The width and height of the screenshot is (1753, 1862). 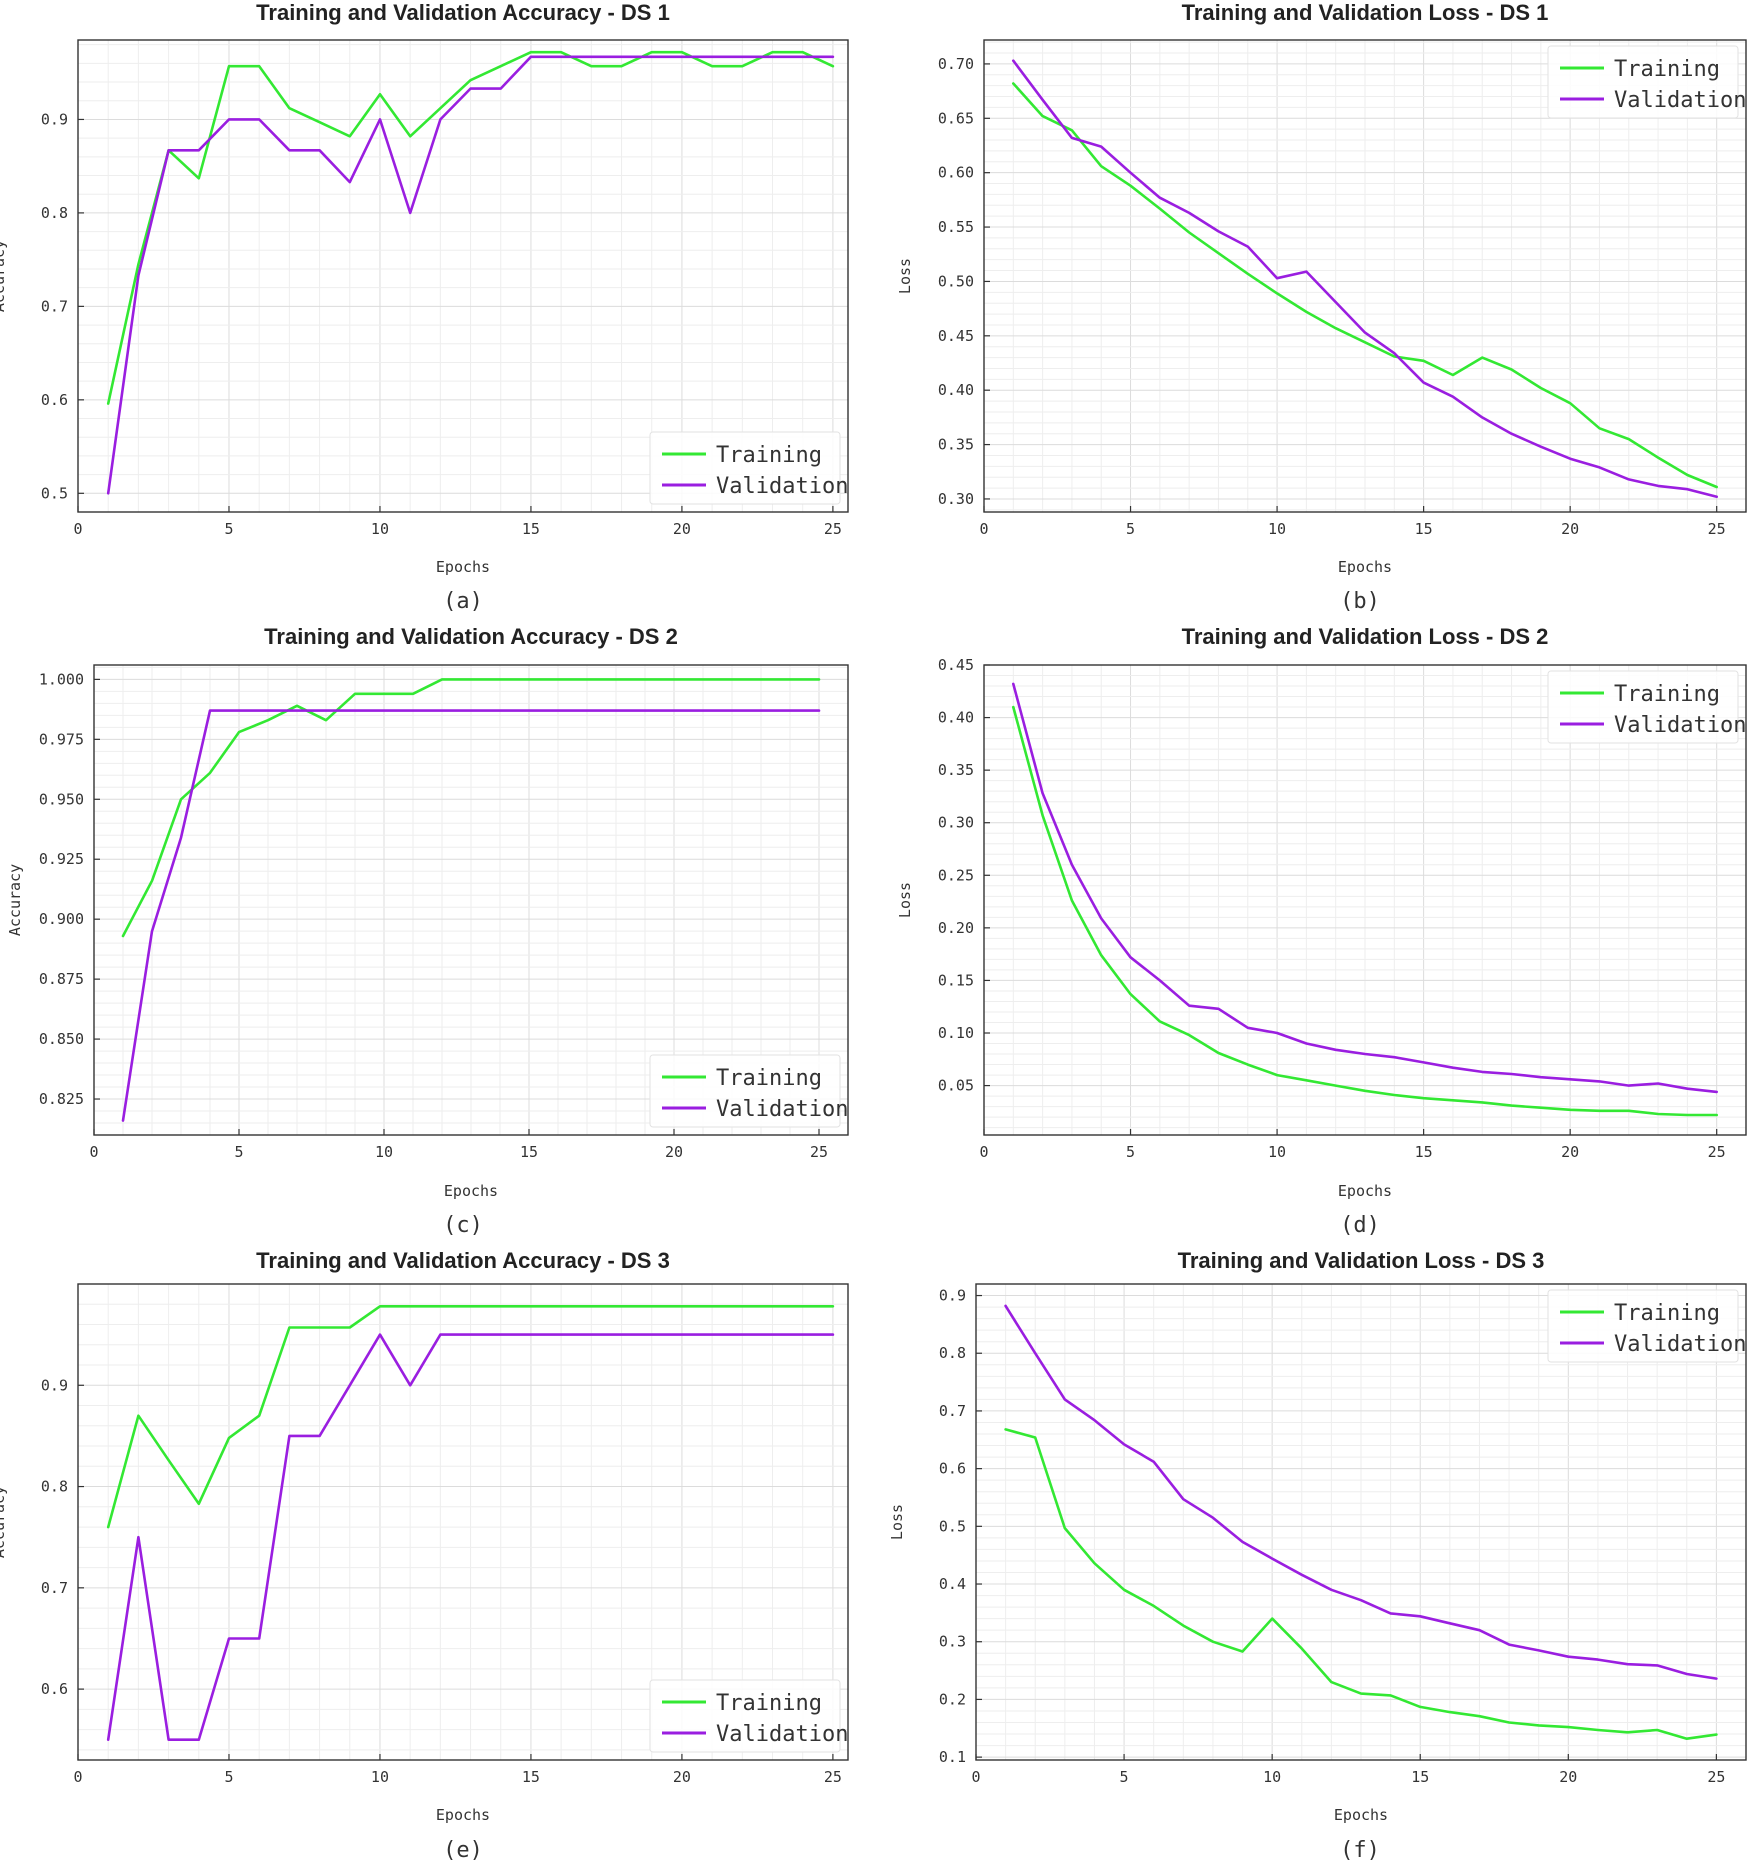 I want to click on y-tick-label: 0.65, so click(x=956, y=118).